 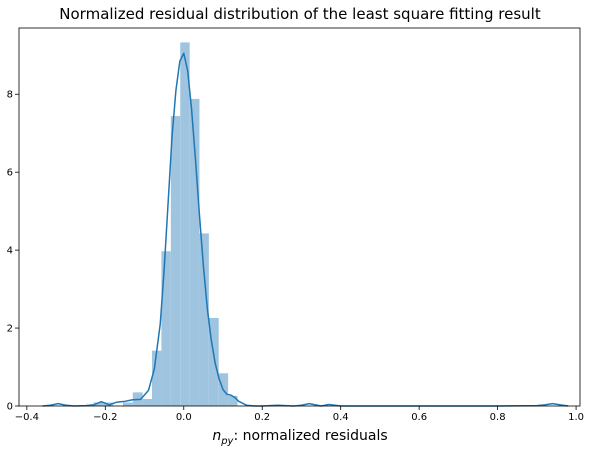 I want to click on y-tick-label: 0, so click(x=10, y=407).